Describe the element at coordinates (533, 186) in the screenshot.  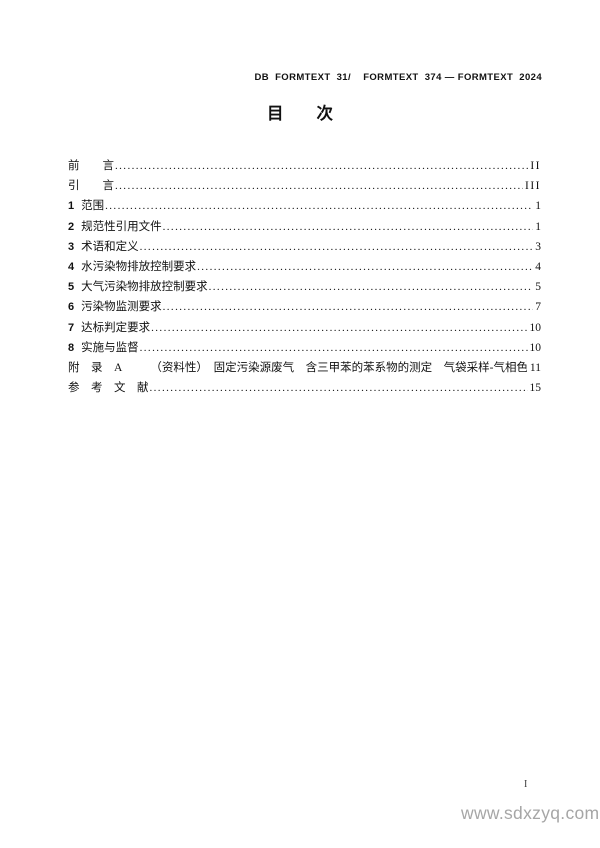
I see `toc-entry-page-number: III` at that location.